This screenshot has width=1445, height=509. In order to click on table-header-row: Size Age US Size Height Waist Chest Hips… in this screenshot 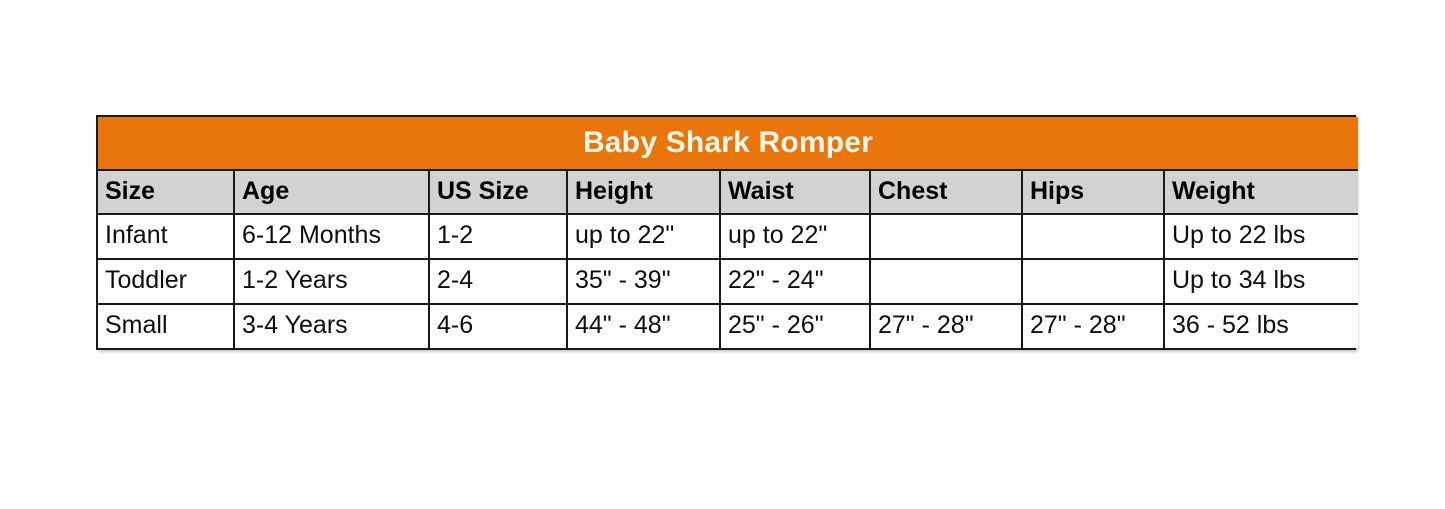, I will do `click(728, 192)`.